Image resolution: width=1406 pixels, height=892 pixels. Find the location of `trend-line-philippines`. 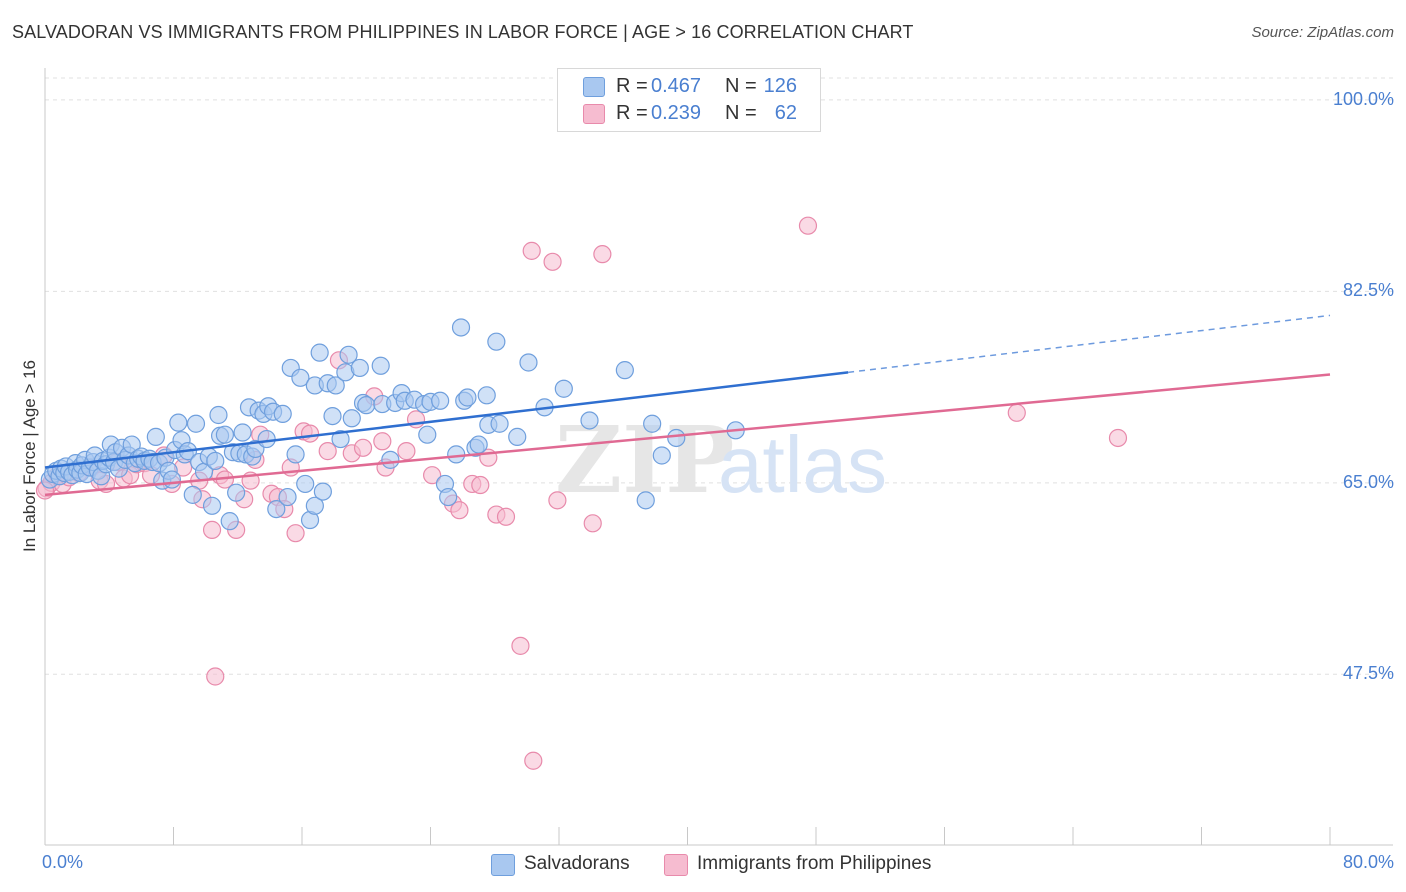

trend-line-philippines is located at coordinates (687, 435).